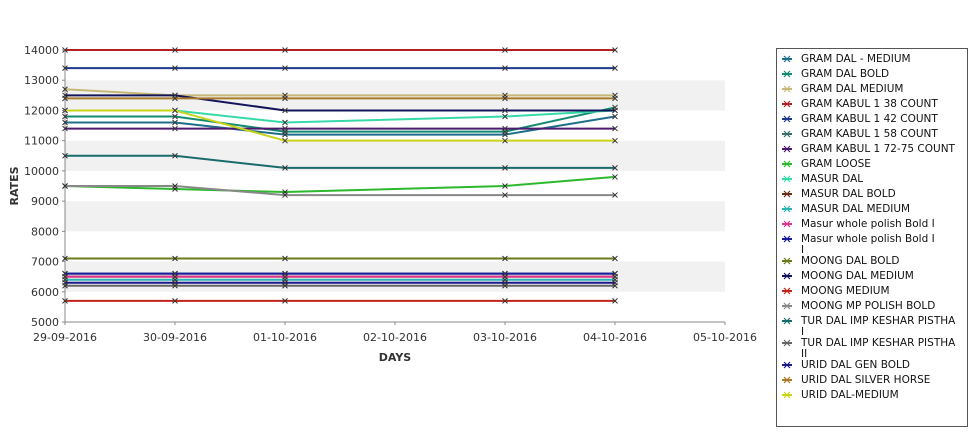 Image resolution: width=975 pixels, height=433 pixels. Describe the element at coordinates (845, 74) in the screenshot. I see `legend-label: GRAM DAL BOLD` at that location.